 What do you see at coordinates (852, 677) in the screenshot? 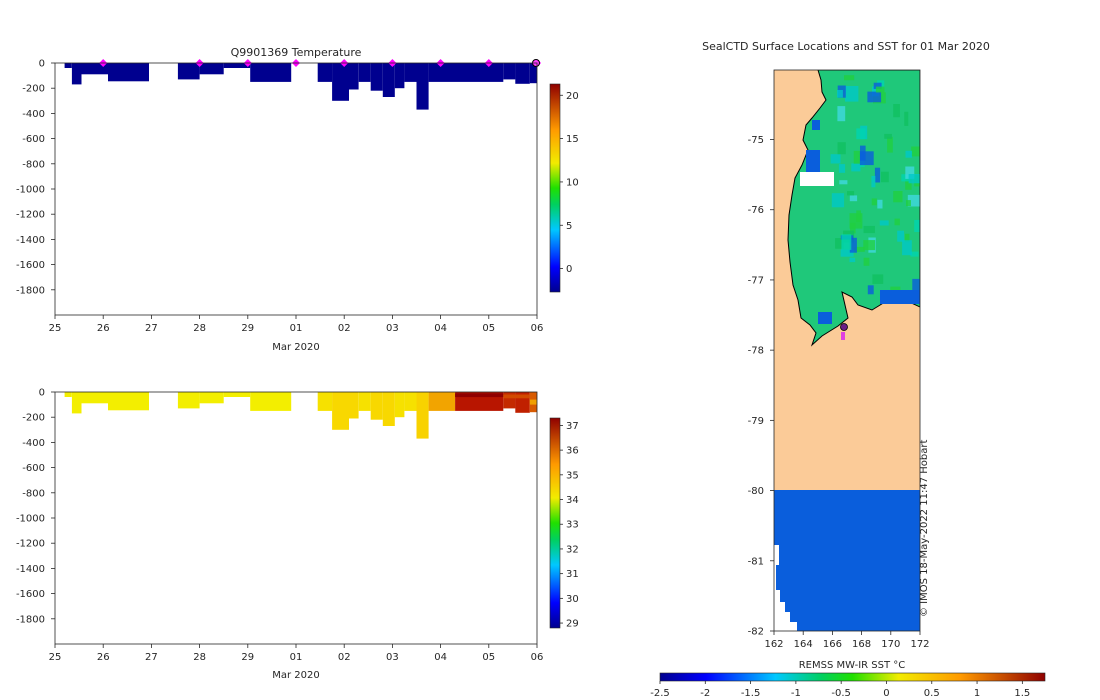
I see `sst-colorbar` at bounding box center [852, 677].